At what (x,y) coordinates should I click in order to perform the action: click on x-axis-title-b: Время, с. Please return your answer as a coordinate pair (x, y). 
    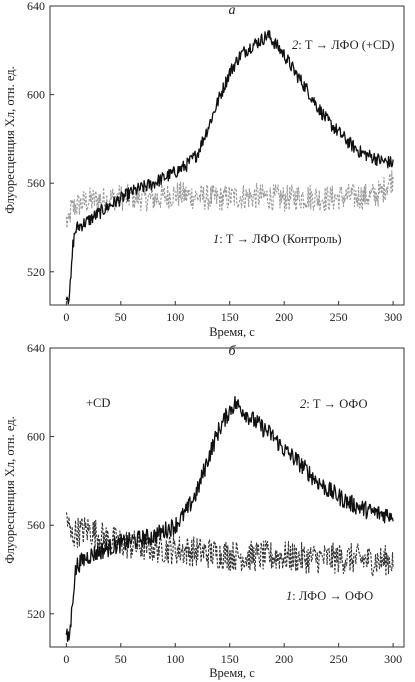
    Looking at the image, I should click on (232, 673).